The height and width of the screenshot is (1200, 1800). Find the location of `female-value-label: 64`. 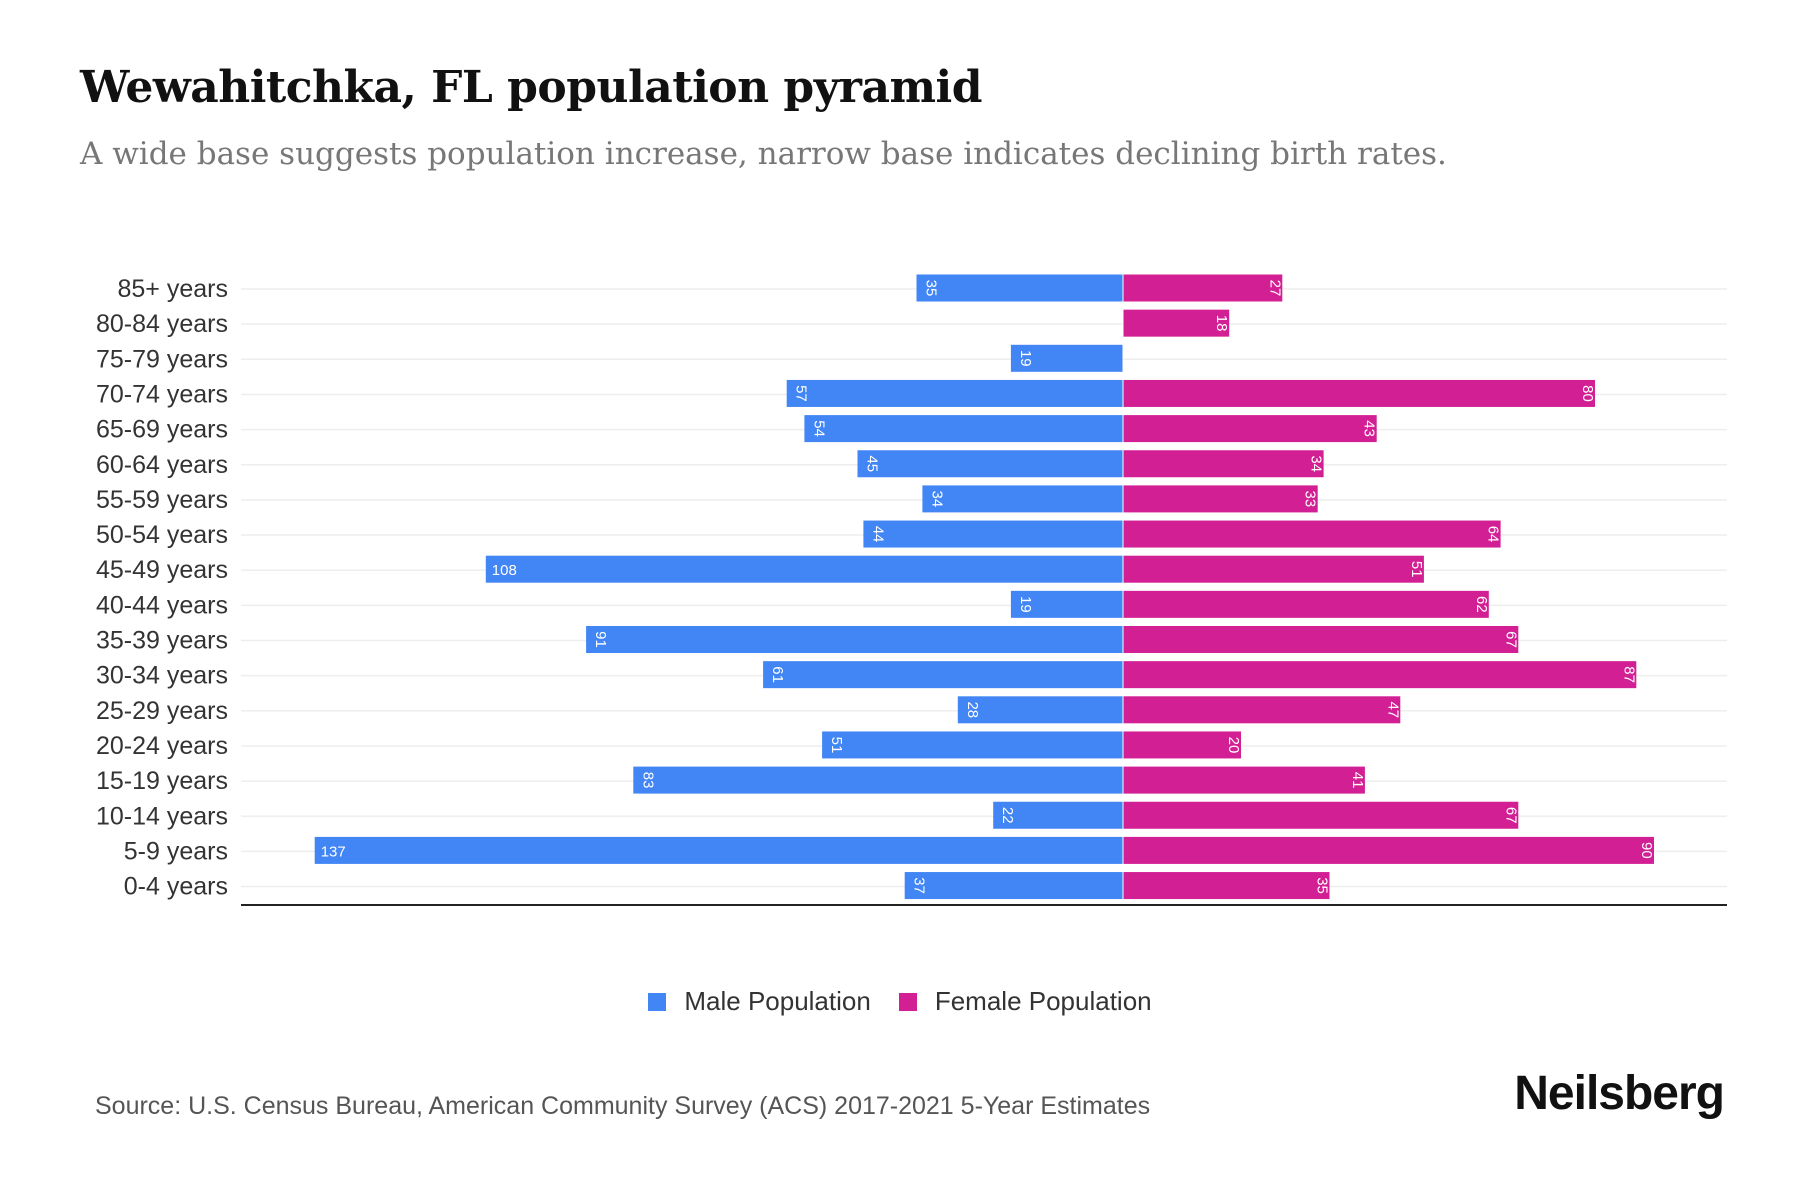

female-value-label: 64 is located at coordinates (1493, 534).